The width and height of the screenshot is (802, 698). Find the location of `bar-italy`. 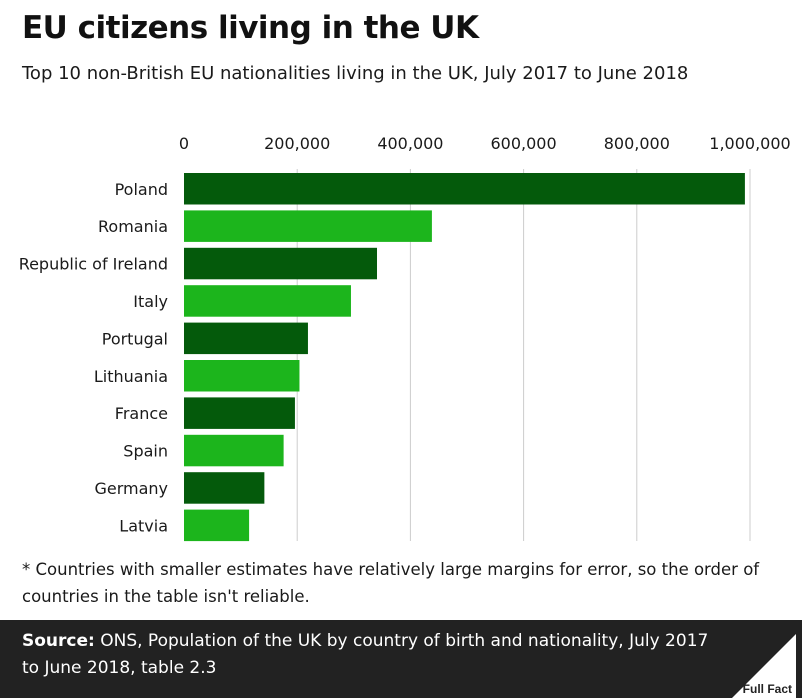

bar-italy is located at coordinates (267, 301).